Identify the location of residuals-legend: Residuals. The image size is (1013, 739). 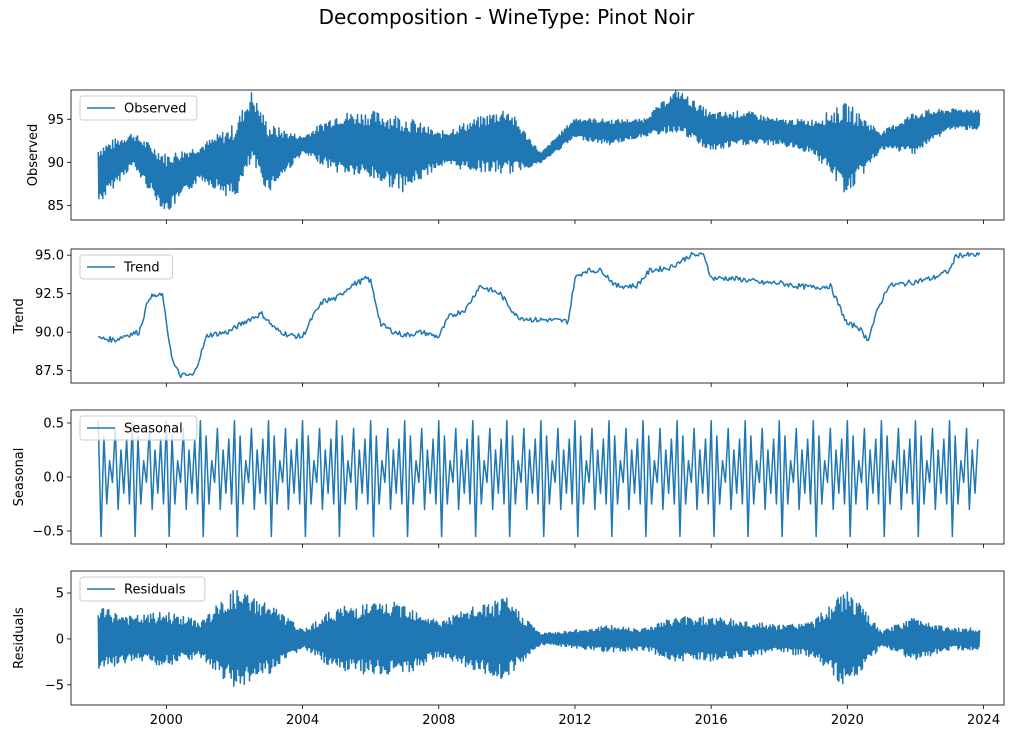
(142, 589).